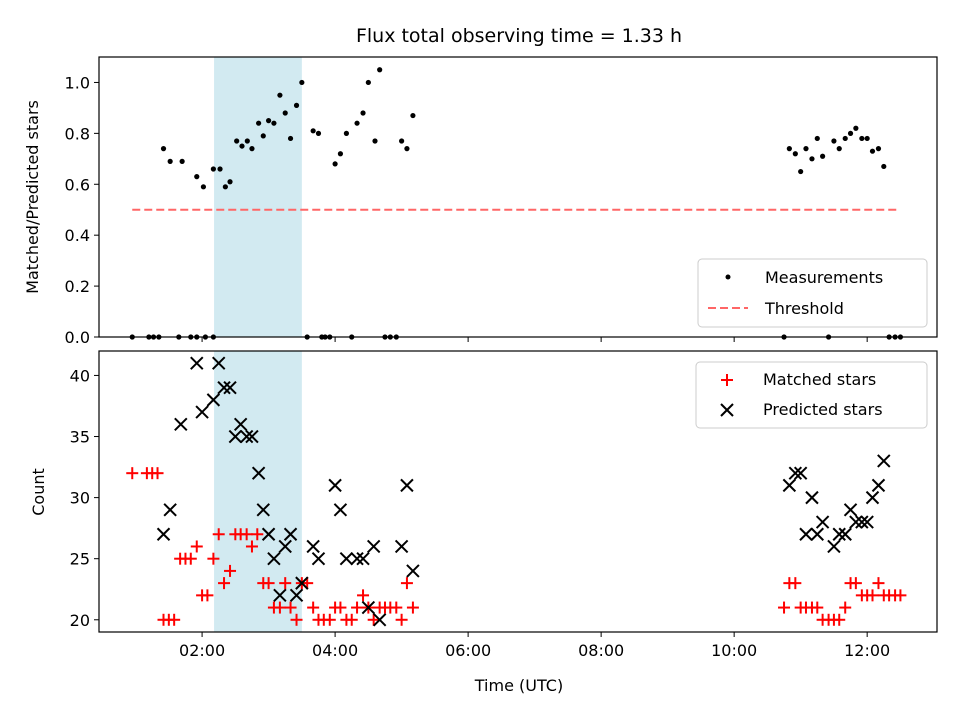  I want to click on matched-legend-marker, so click(727, 380).